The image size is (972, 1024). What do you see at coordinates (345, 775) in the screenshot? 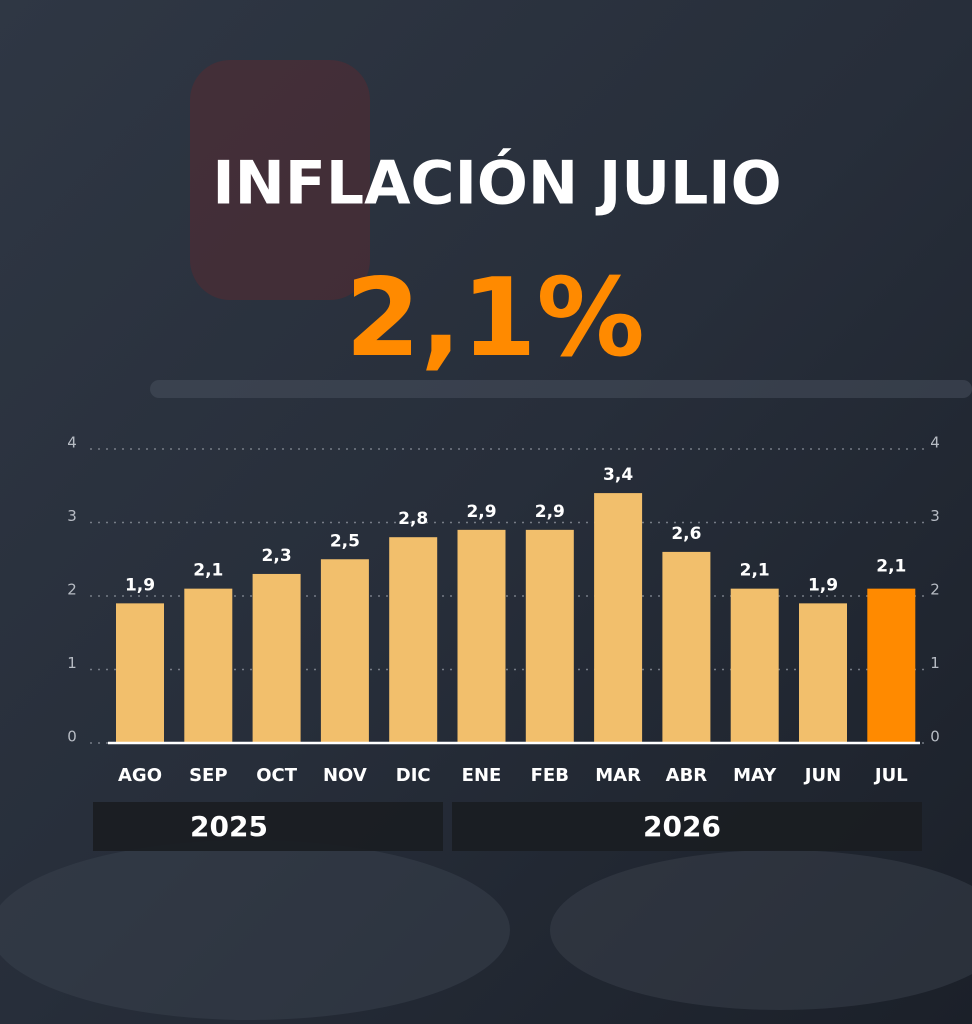
I see `x-tick-label: NOV` at bounding box center [345, 775].